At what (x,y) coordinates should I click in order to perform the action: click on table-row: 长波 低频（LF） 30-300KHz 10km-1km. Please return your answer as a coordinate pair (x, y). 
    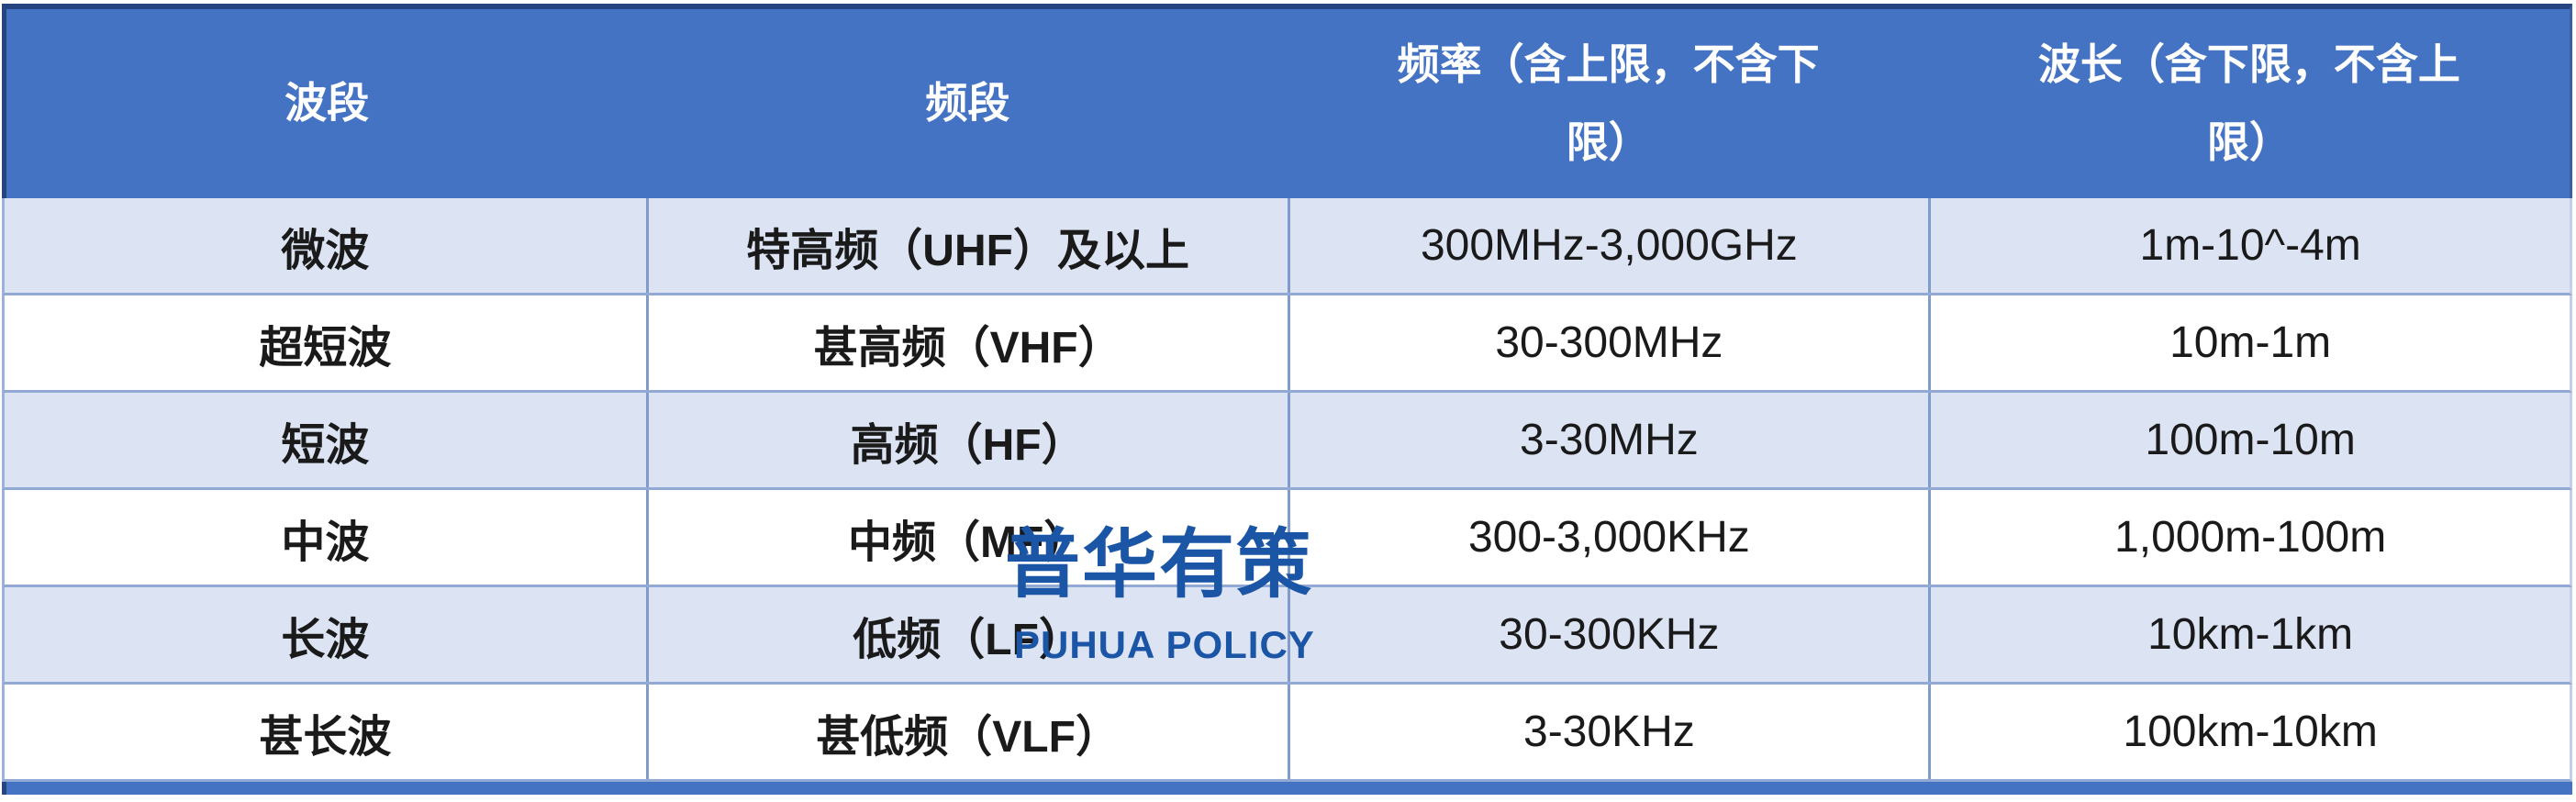
    Looking at the image, I should click on (1287, 636).